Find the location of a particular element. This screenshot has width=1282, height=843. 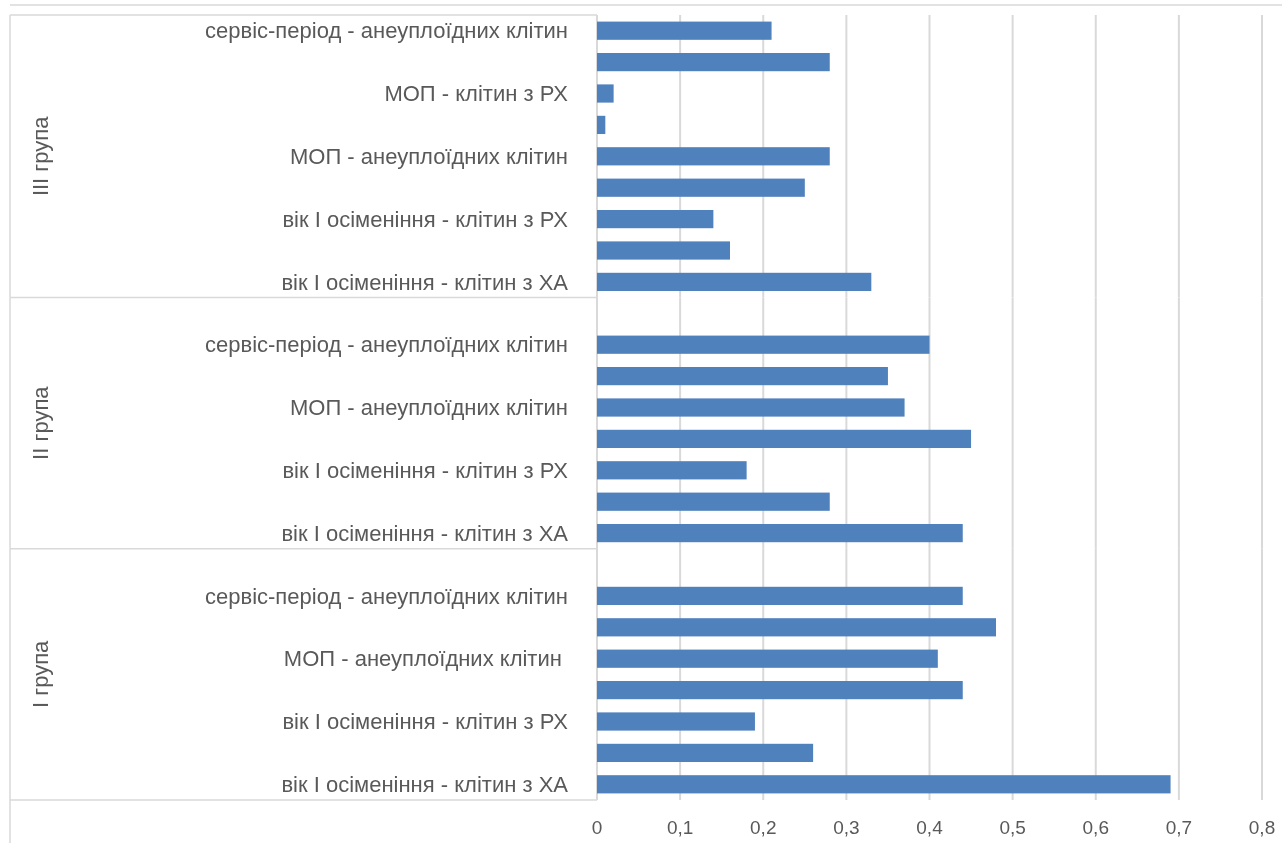

x-tick-label: 0,6 is located at coordinates (1095, 827).